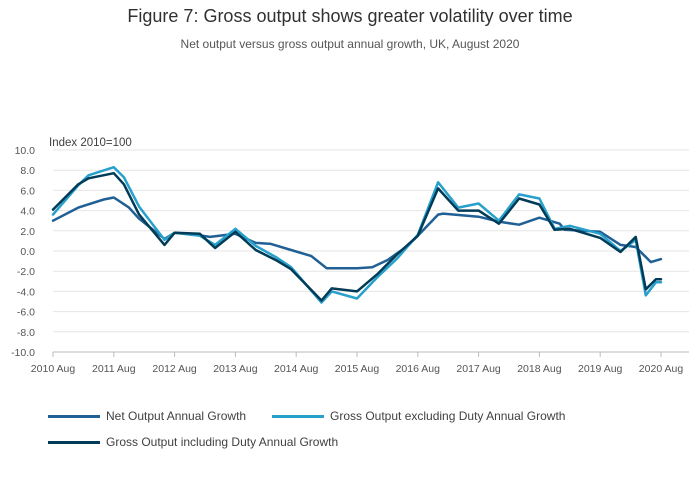  I want to click on y-tick-label: -4.0, so click(26, 292).